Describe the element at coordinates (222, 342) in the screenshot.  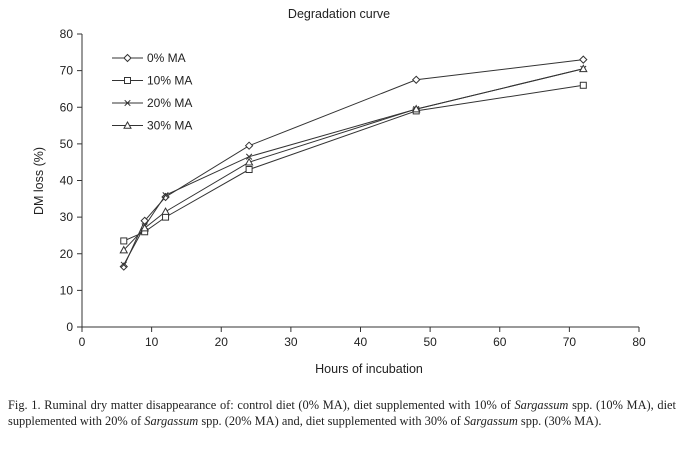
I see `x-tick-label: 20` at that location.